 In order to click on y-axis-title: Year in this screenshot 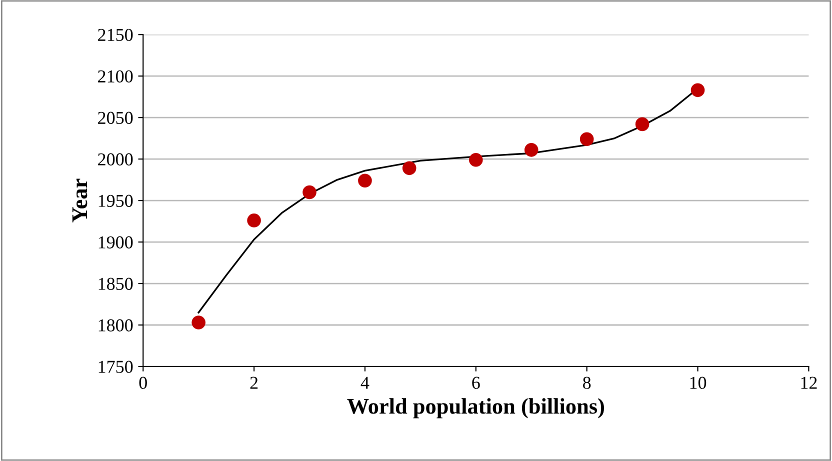, I will do `click(80, 200)`.